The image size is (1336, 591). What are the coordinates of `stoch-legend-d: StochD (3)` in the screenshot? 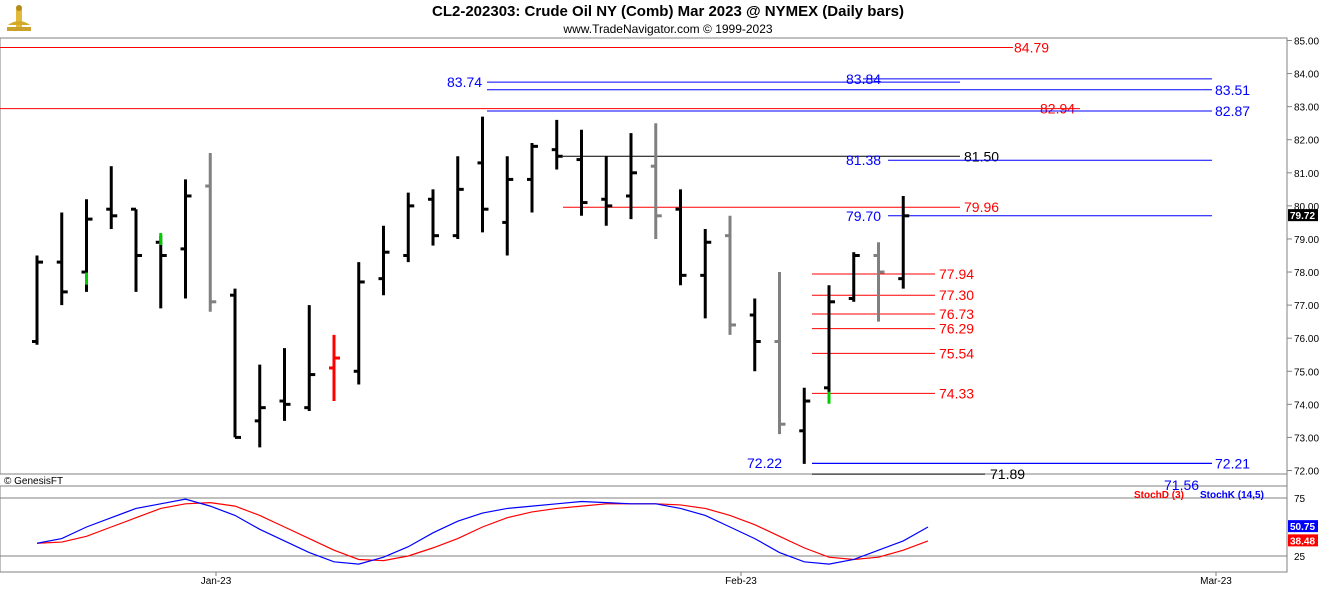 It's located at (1159, 495).